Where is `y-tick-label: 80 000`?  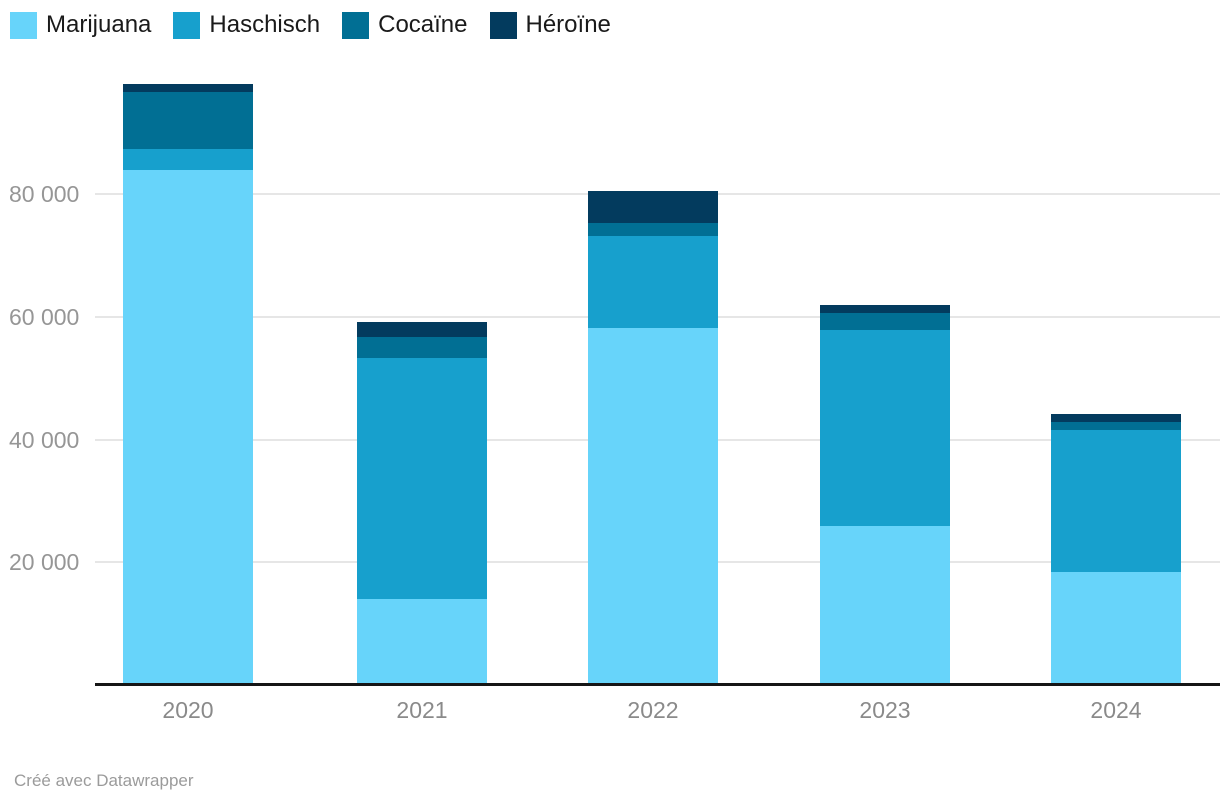
y-tick-label: 80 000 is located at coordinates (44, 194).